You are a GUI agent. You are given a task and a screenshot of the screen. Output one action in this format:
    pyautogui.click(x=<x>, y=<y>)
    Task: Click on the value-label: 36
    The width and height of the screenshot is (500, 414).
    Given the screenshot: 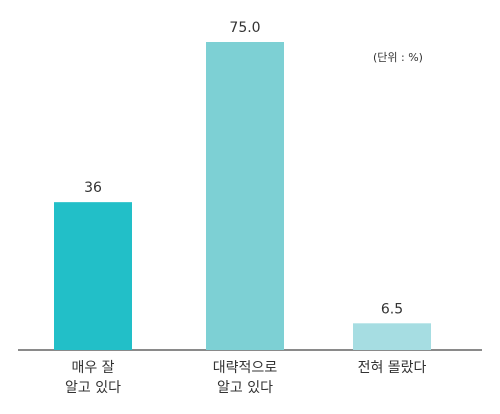 What is the action you would take?
    pyautogui.click(x=93, y=188)
    